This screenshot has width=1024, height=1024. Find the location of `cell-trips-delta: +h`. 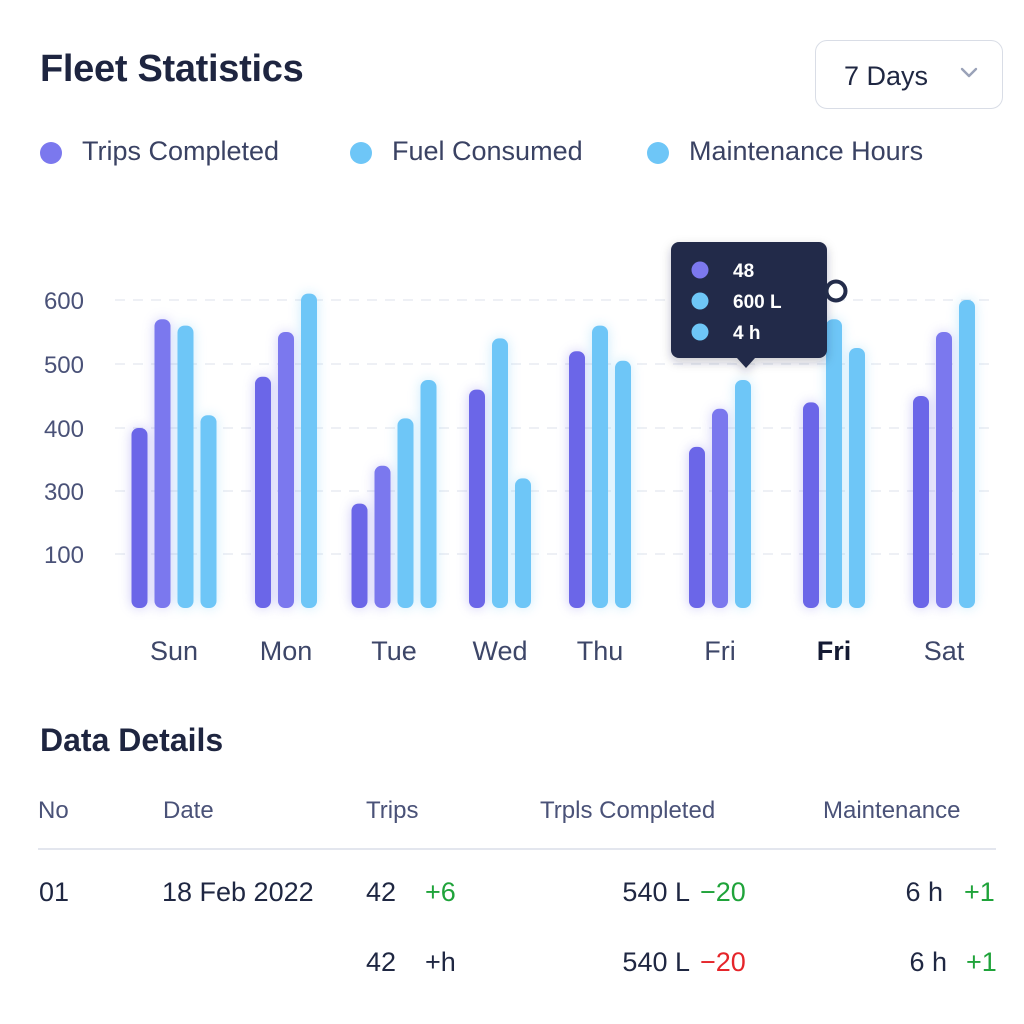

cell-trips-delta: +h is located at coordinates (440, 962).